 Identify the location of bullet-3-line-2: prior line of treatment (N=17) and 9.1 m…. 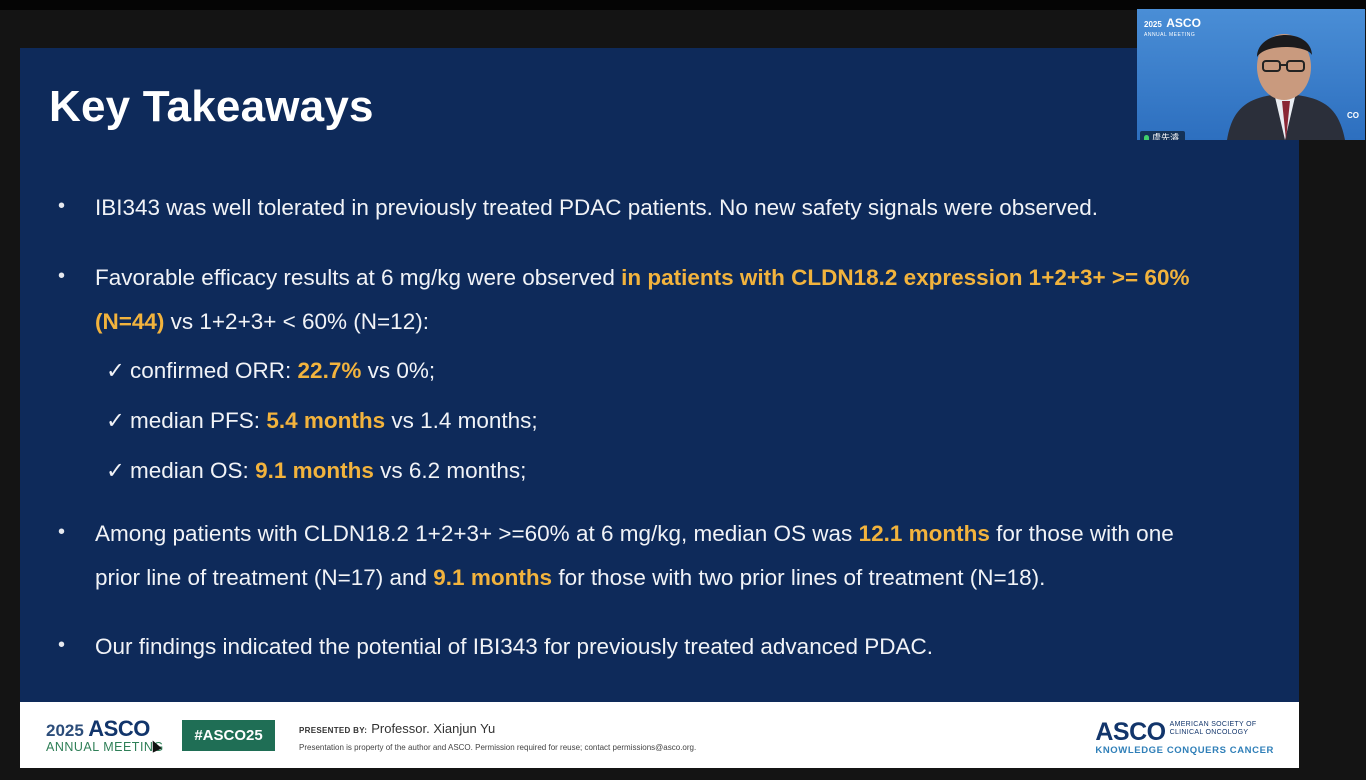
(570, 578).